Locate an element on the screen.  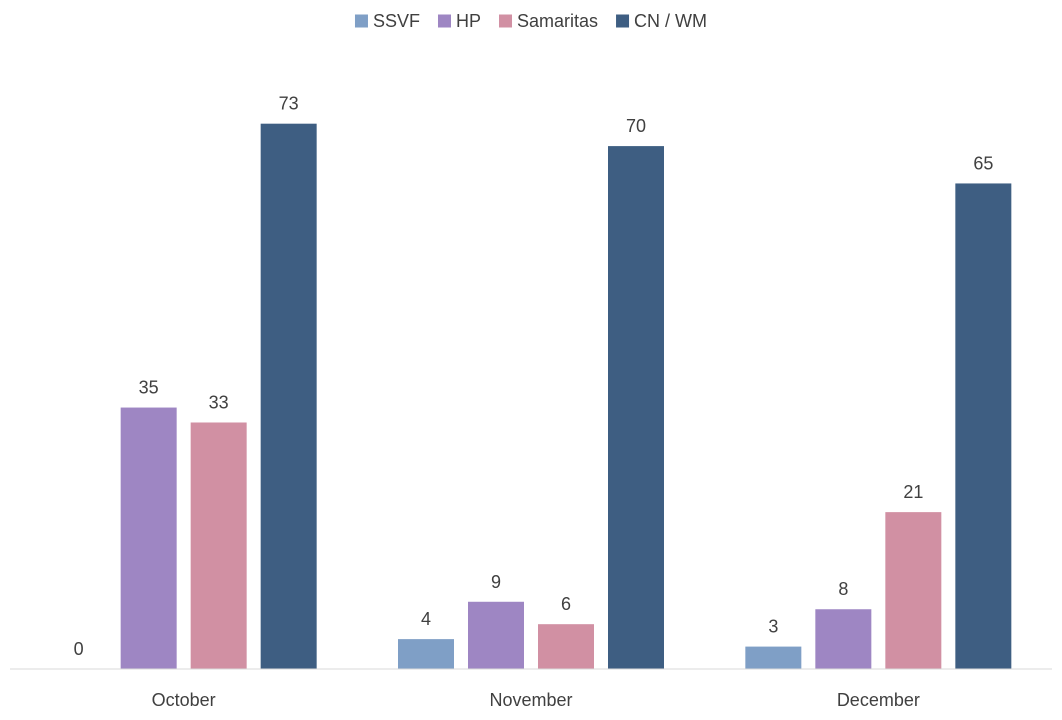
bar-hp-november is located at coordinates (496, 635).